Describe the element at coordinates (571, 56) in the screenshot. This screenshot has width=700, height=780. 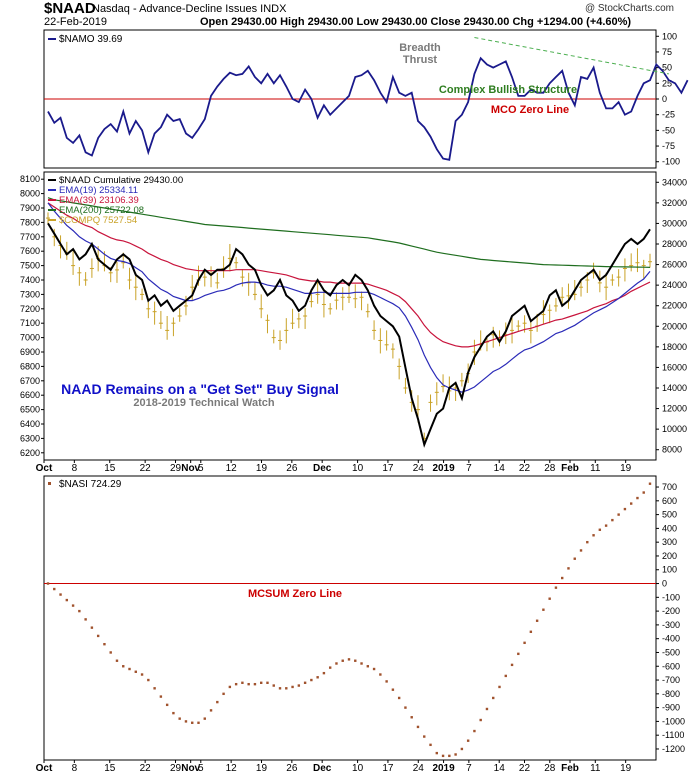
I see `namo-trendline` at that location.